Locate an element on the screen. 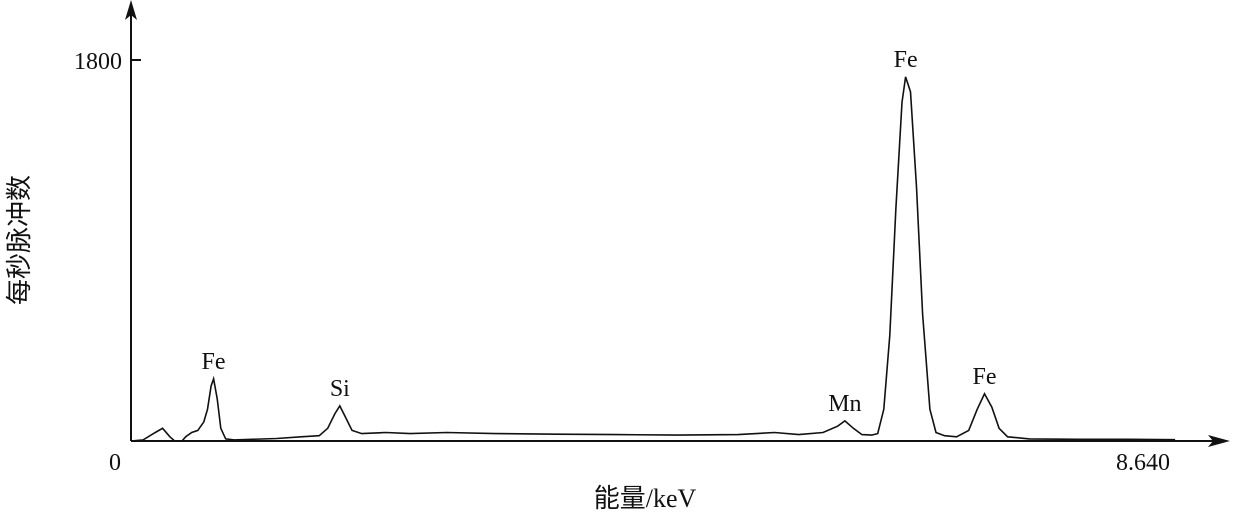  x-axis-arrow is located at coordinates (1219, 441).